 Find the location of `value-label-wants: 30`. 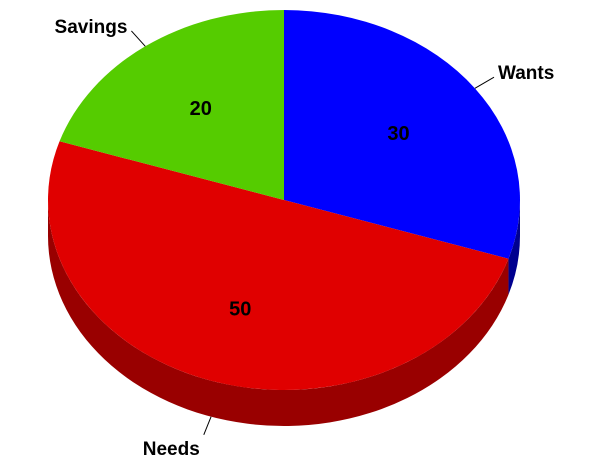

value-label-wants: 30 is located at coordinates (398, 134).